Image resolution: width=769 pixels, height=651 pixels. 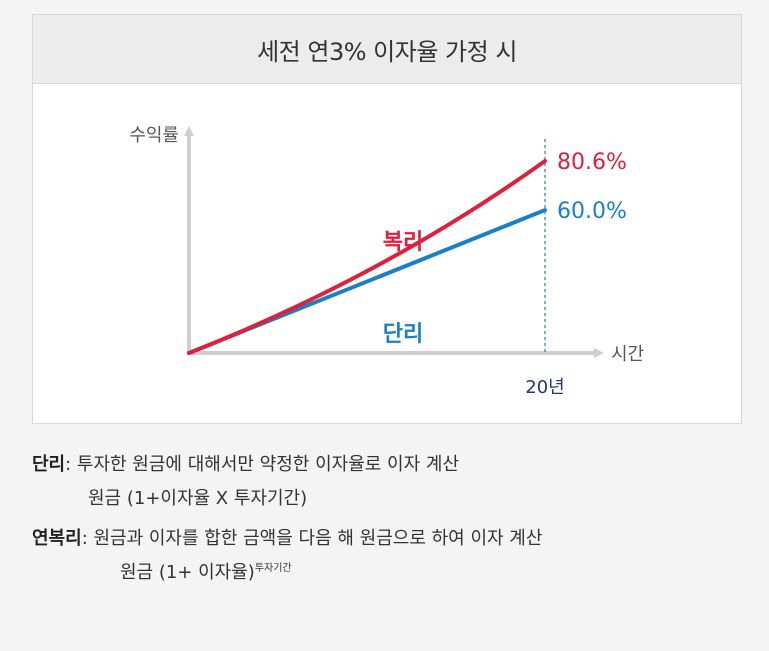 What do you see at coordinates (154, 135) in the screenshot?
I see `y-axis-label: 수익률` at bounding box center [154, 135].